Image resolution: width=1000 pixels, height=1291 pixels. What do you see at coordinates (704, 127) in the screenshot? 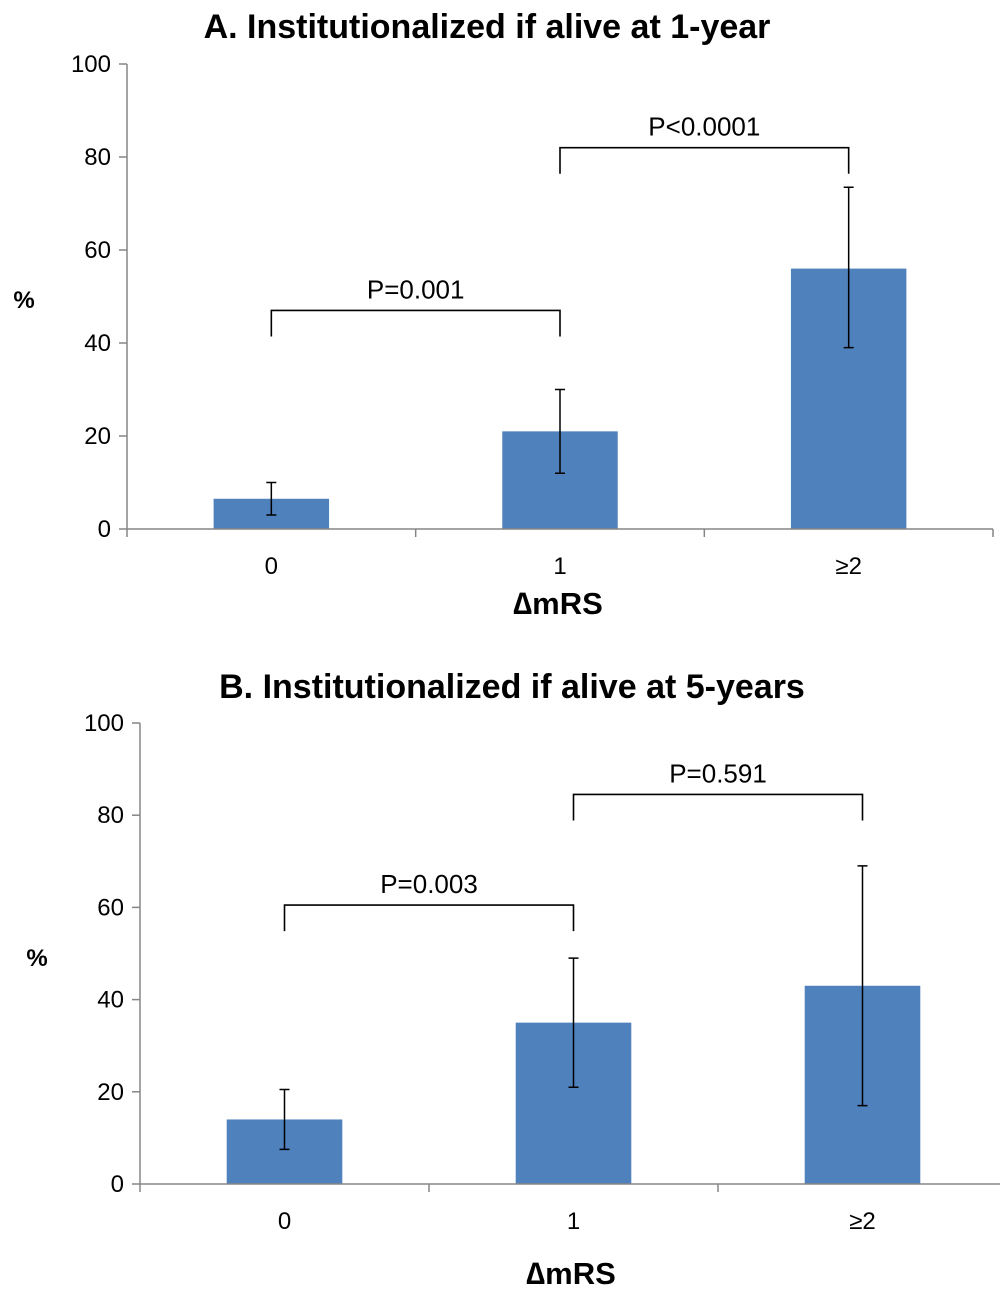
I see `p-value-label: P<0.0001` at bounding box center [704, 127].